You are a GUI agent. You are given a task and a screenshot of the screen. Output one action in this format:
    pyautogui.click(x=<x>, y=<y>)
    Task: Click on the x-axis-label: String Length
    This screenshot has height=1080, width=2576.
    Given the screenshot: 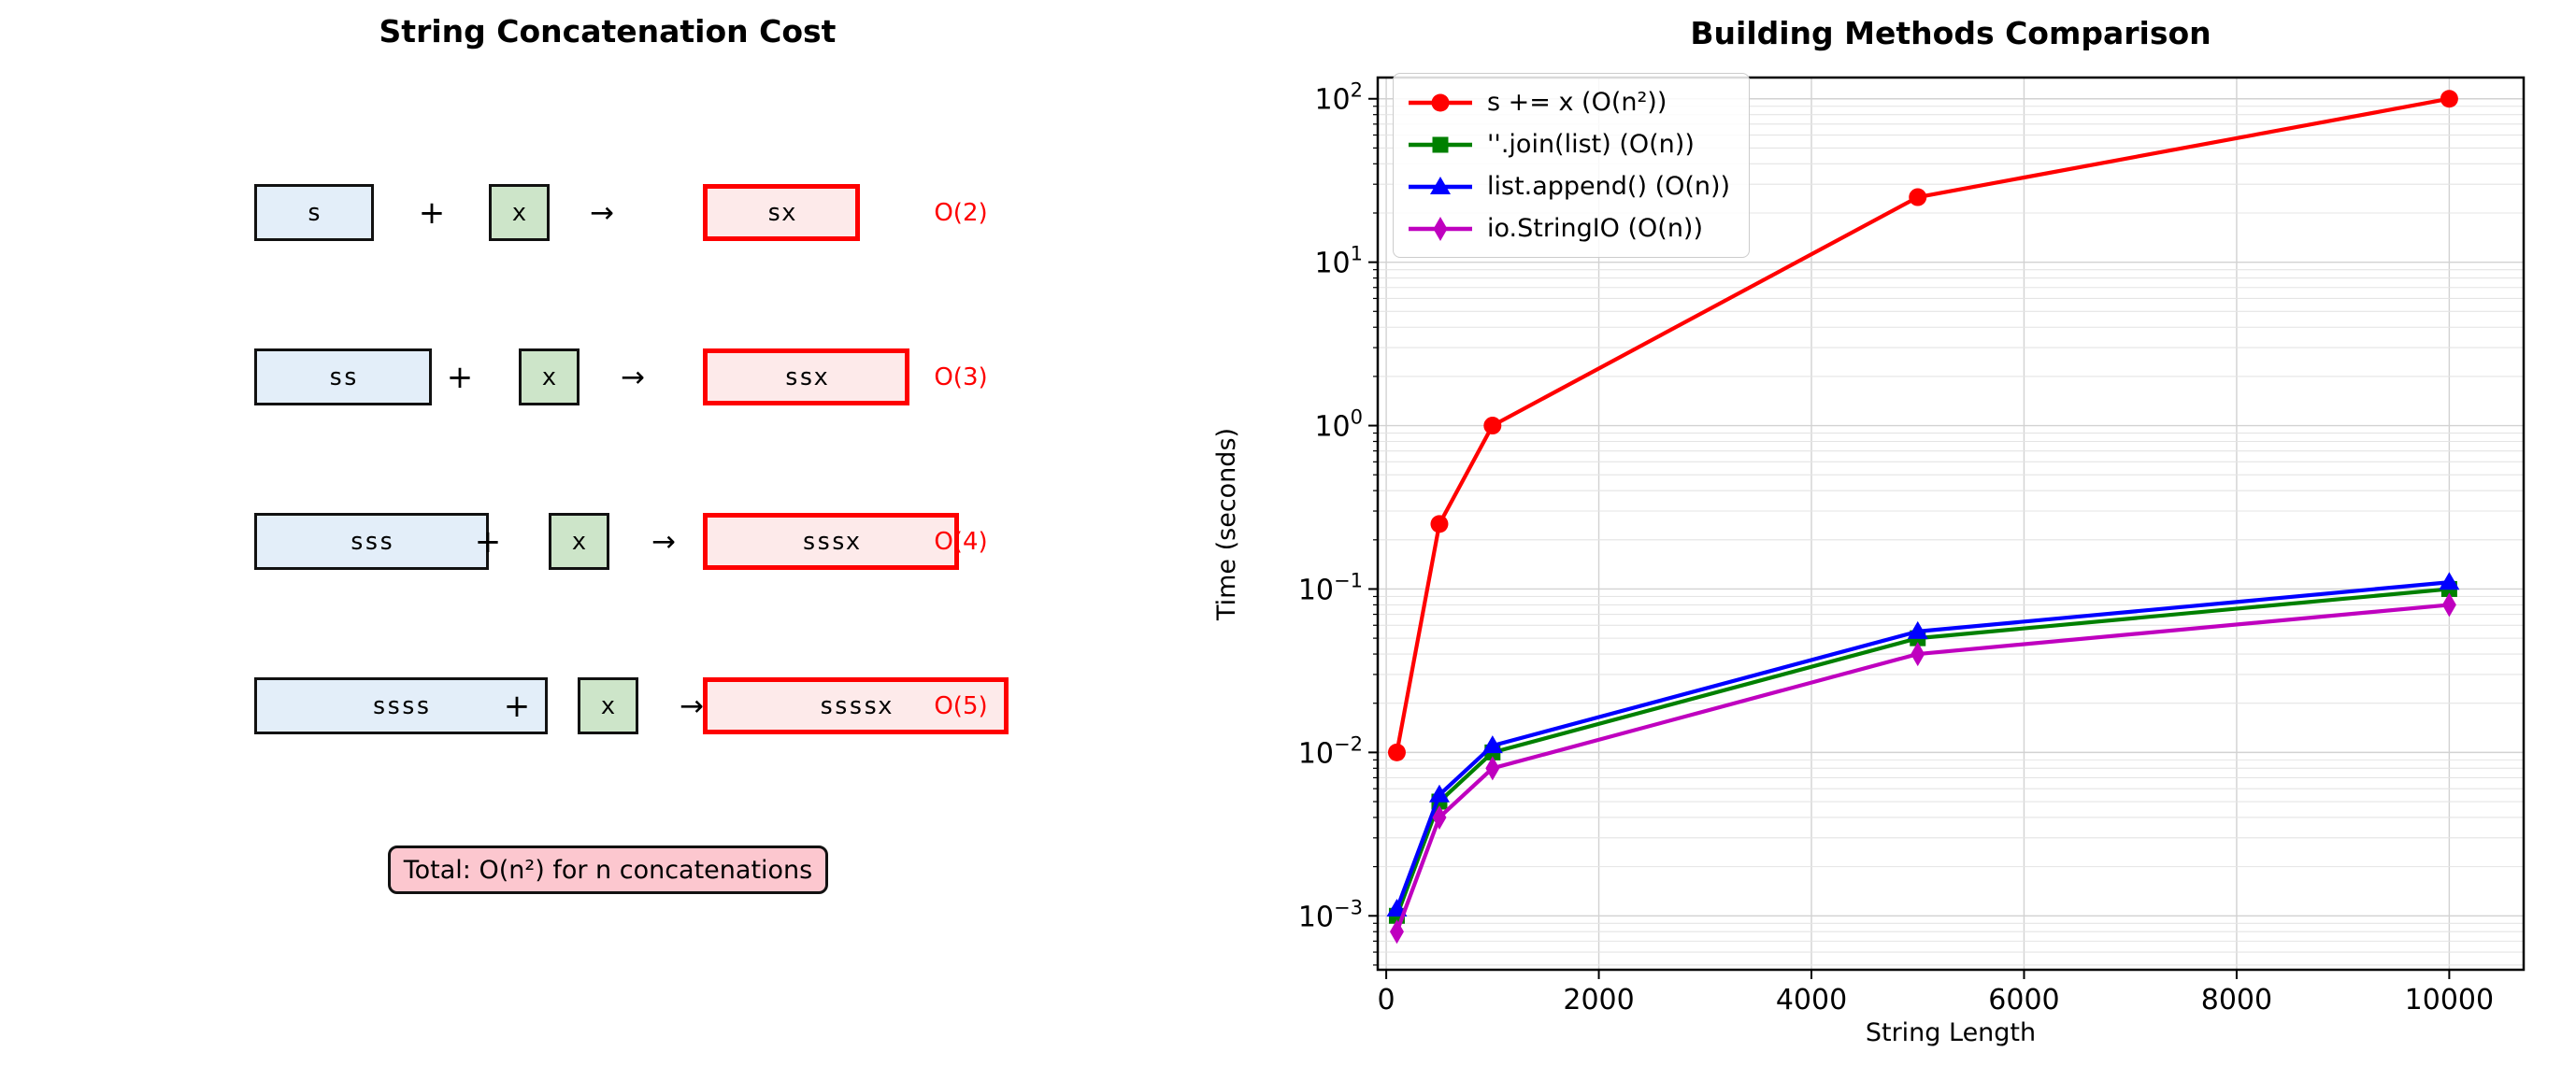 What is the action you would take?
    pyautogui.click(x=1951, y=1032)
    